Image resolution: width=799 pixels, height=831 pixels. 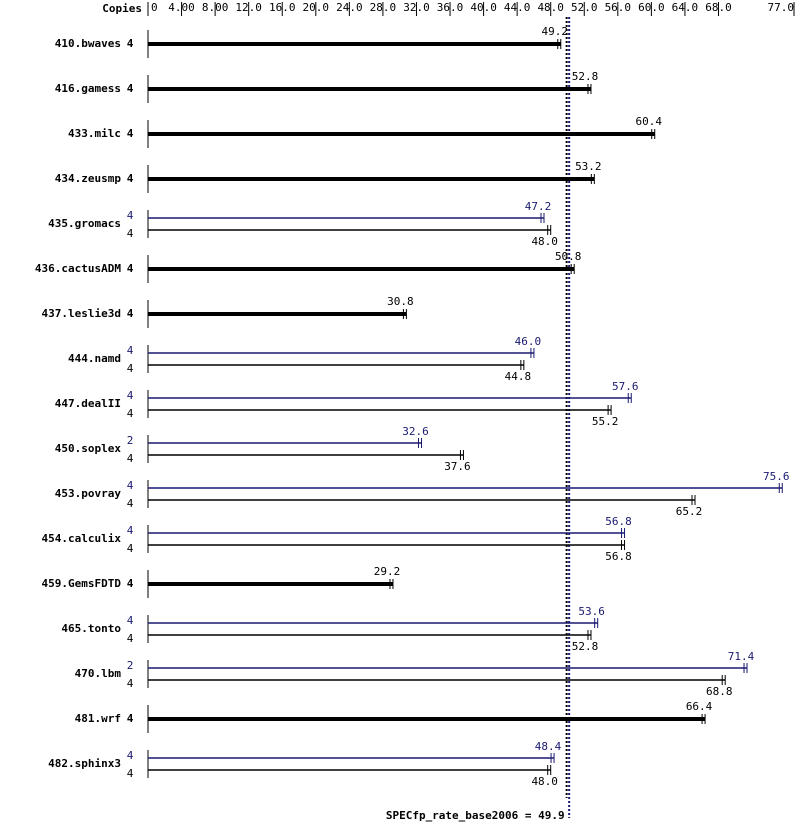 I want to click on value-label: 48.4, so click(x=548, y=746).